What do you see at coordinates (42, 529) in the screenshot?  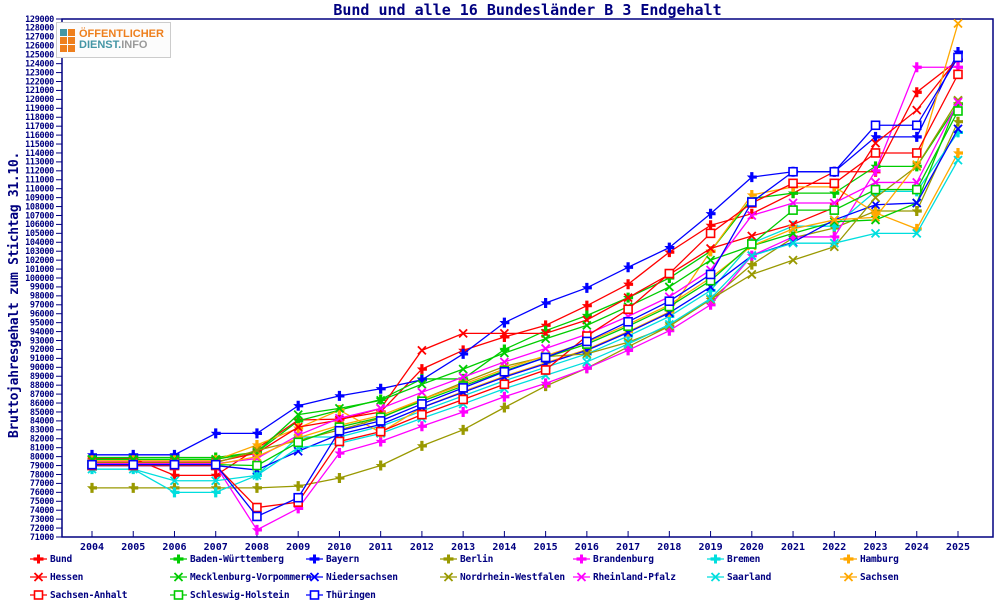 I see `svg-text: 72000` at bounding box center [42, 529].